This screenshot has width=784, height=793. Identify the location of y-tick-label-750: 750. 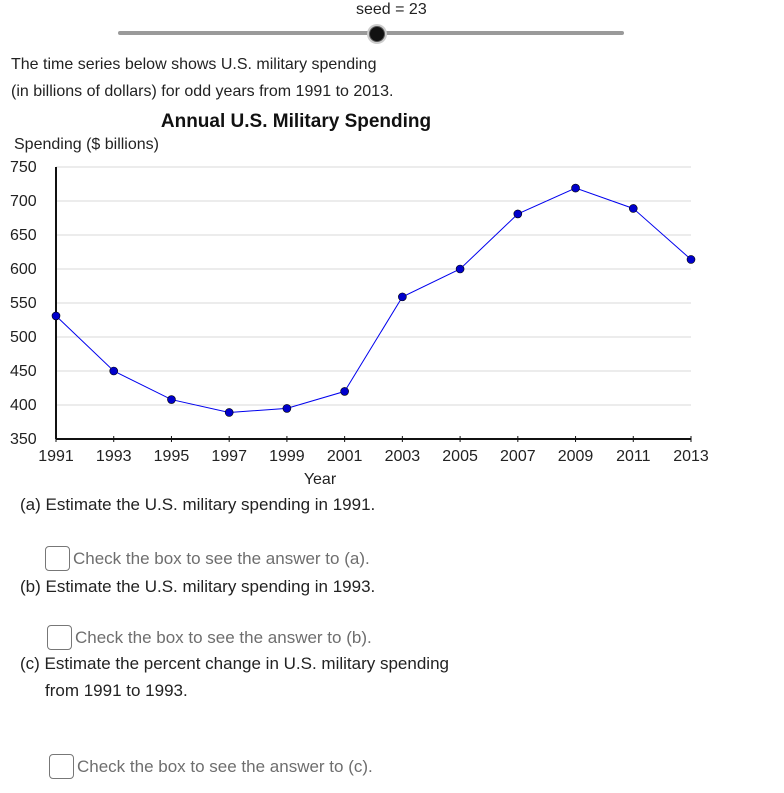
(23, 167).